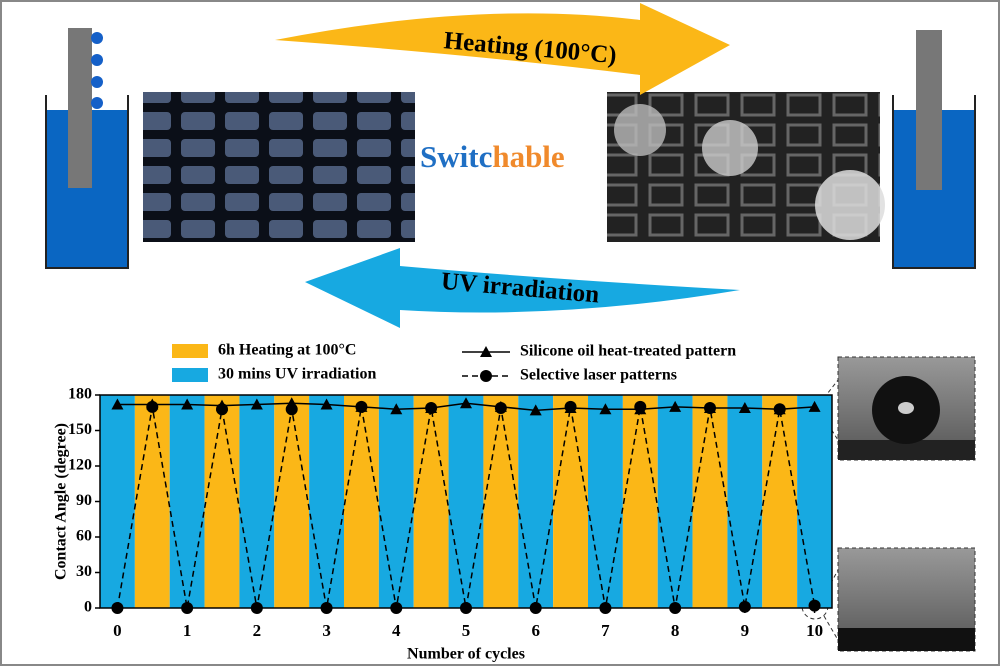 Image resolution: width=1000 pixels, height=666 pixels. I want to click on legend-label: 6h Heating at 100°C, so click(287, 350).